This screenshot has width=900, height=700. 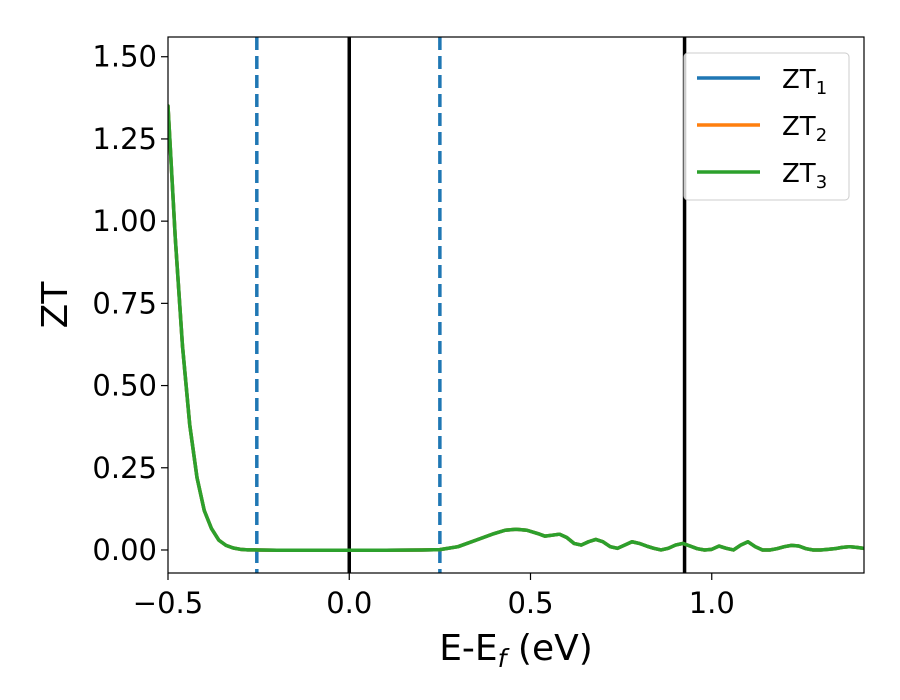 What do you see at coordinates (124, 550) in the screenshot?
I see `y-tick-label: 0.00` at bounding box center [124, 550].